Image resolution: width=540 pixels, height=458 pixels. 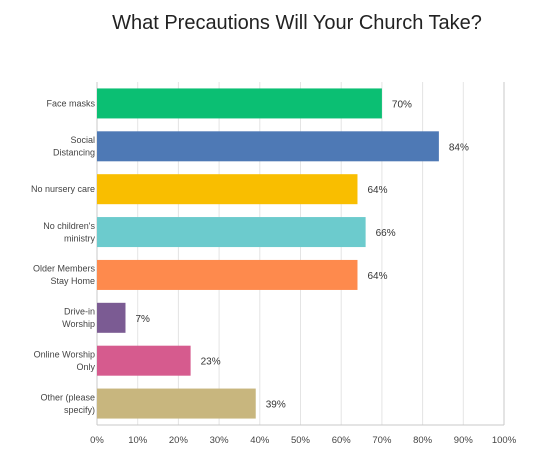 I want to click on category-label-line: specify), so click(x=79, y=410).